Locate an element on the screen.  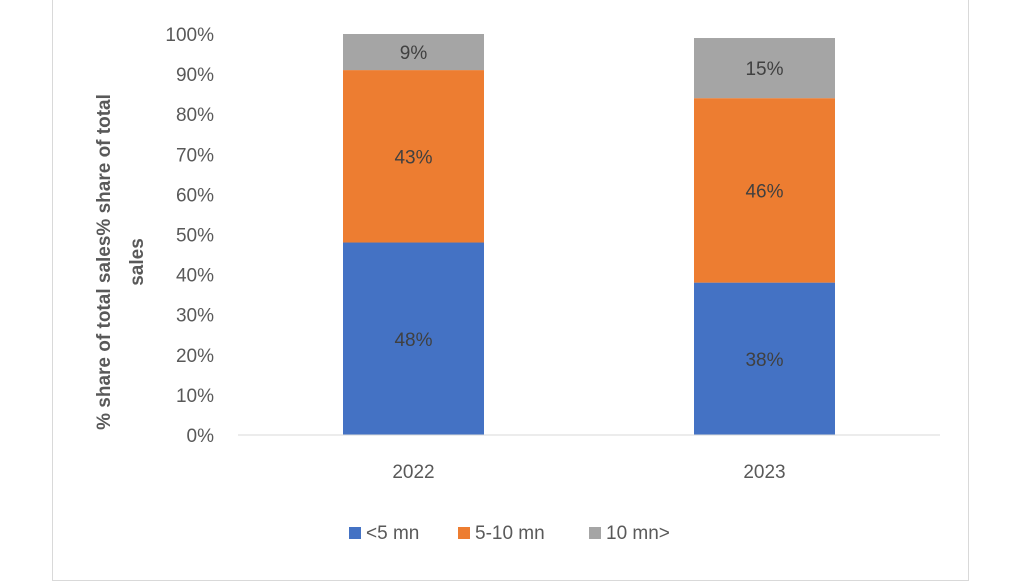
data-label: 38% is located at coordinates (764, 360).